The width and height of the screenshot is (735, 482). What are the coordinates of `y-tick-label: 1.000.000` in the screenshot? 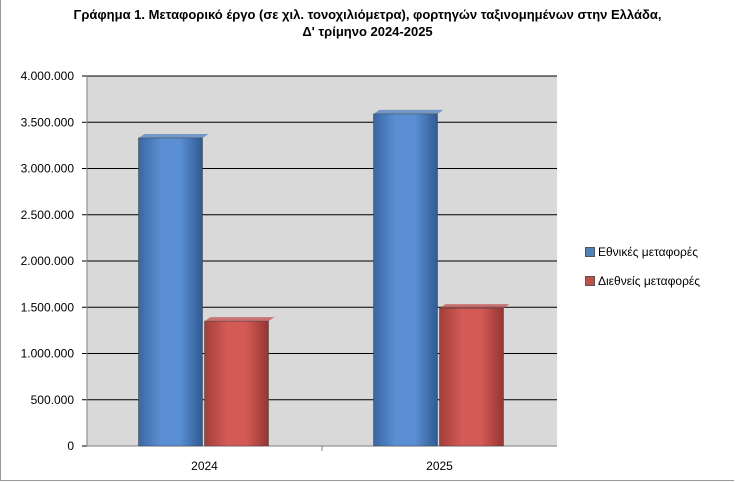 It's located at (48, 354).